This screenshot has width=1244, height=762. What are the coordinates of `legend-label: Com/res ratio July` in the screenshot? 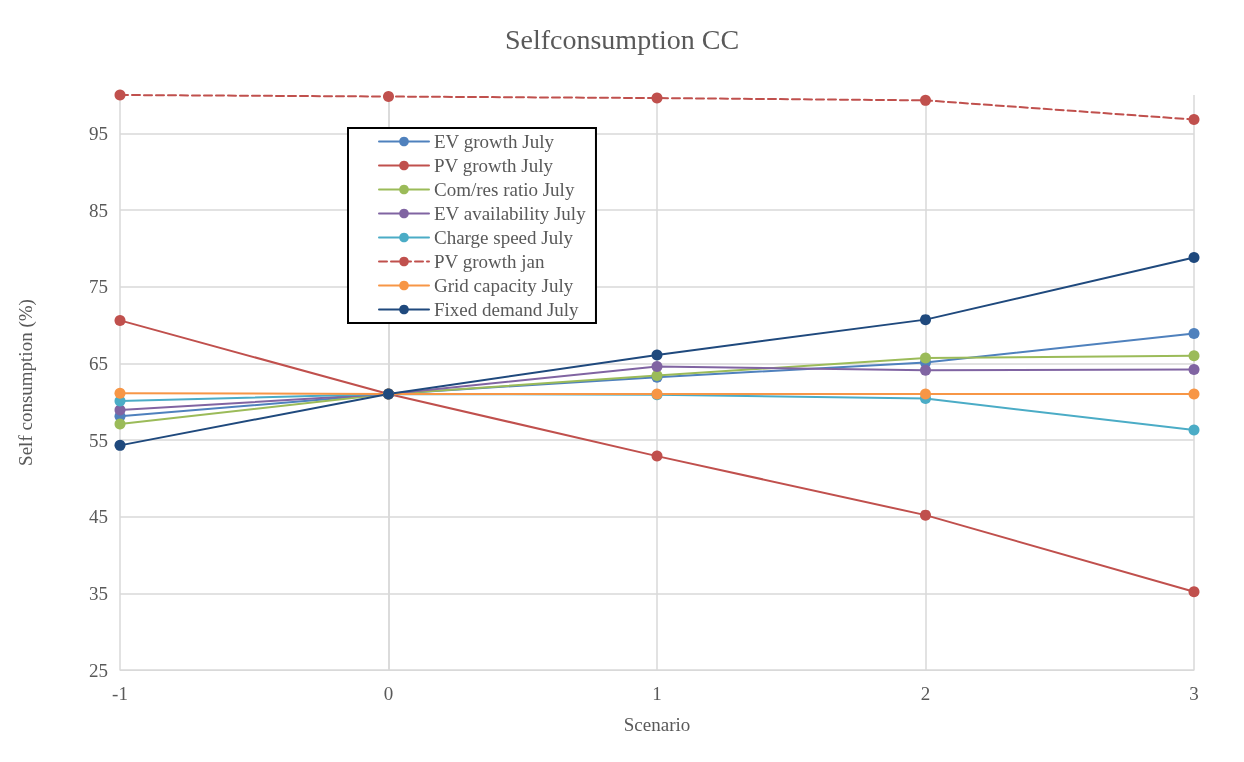 It's located at (504, 189).